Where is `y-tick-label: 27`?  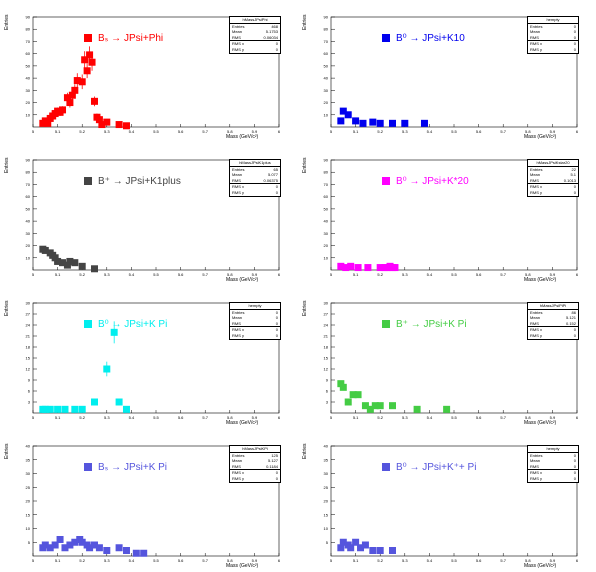
y-tick-label: 27 is located at coordinates (326, 314).